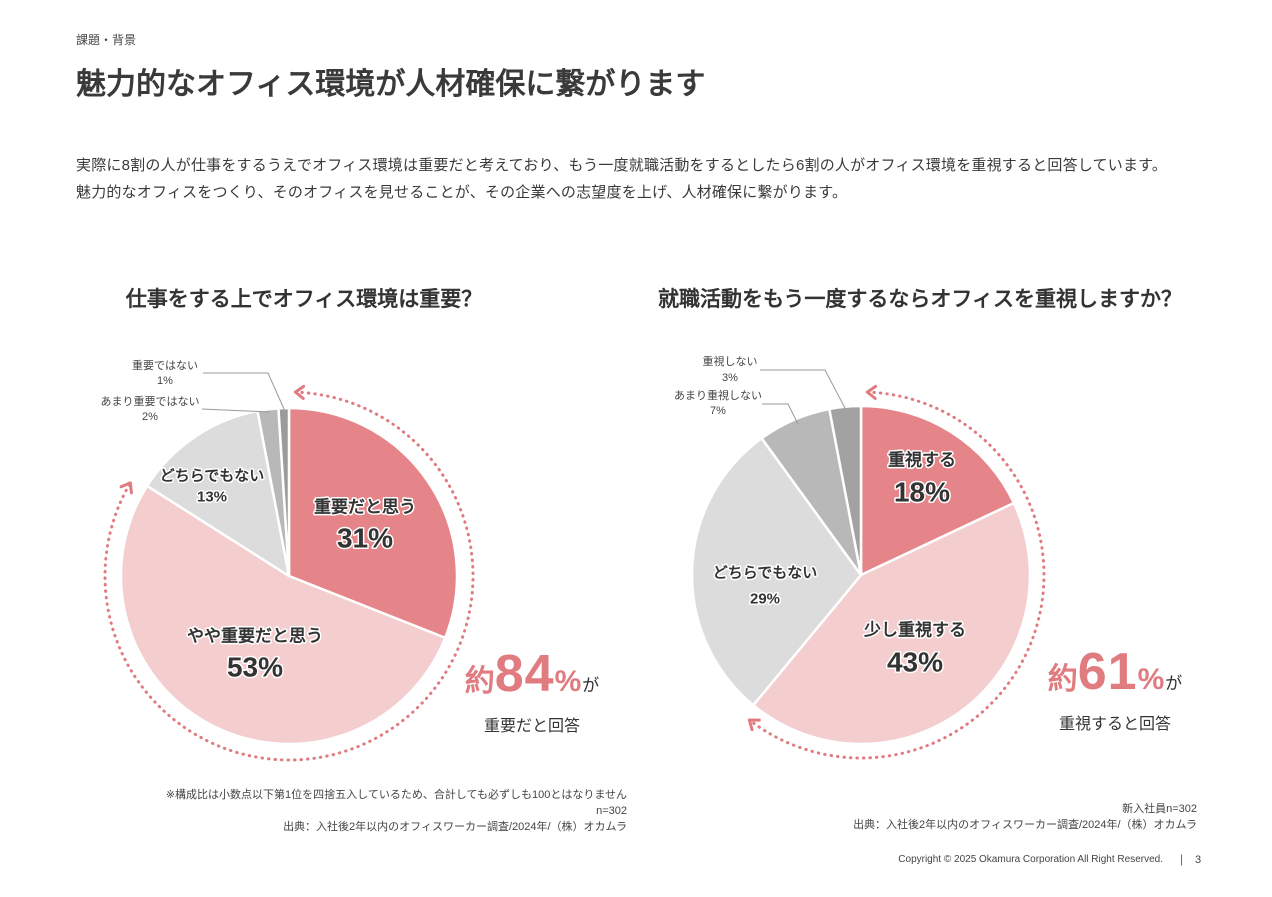 The height and width of the screenshot is (897, 1272). Describe the element at coordinates (106, 40) in the screenshot. I see `section-label: 課題・背景` at that location.